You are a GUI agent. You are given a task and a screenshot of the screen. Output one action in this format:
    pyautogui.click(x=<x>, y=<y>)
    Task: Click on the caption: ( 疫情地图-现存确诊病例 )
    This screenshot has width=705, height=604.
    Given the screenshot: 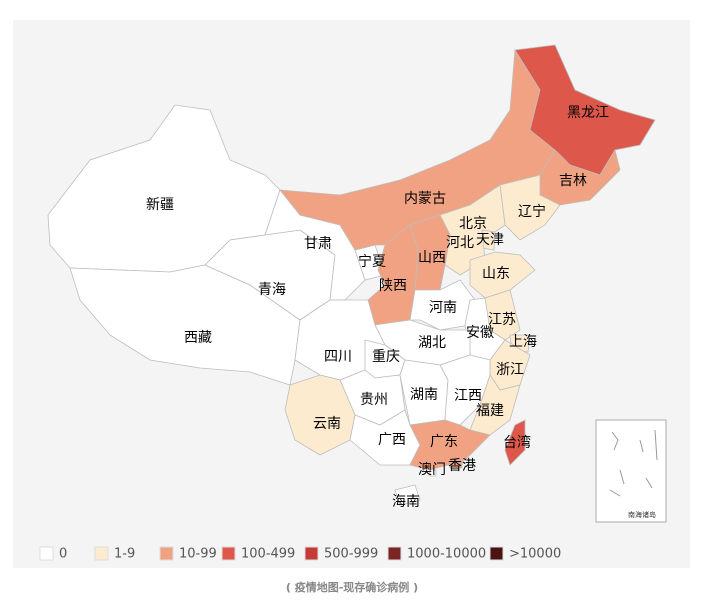 What is the action you would take?
    pyautogui.click(x=352, y=587)
    